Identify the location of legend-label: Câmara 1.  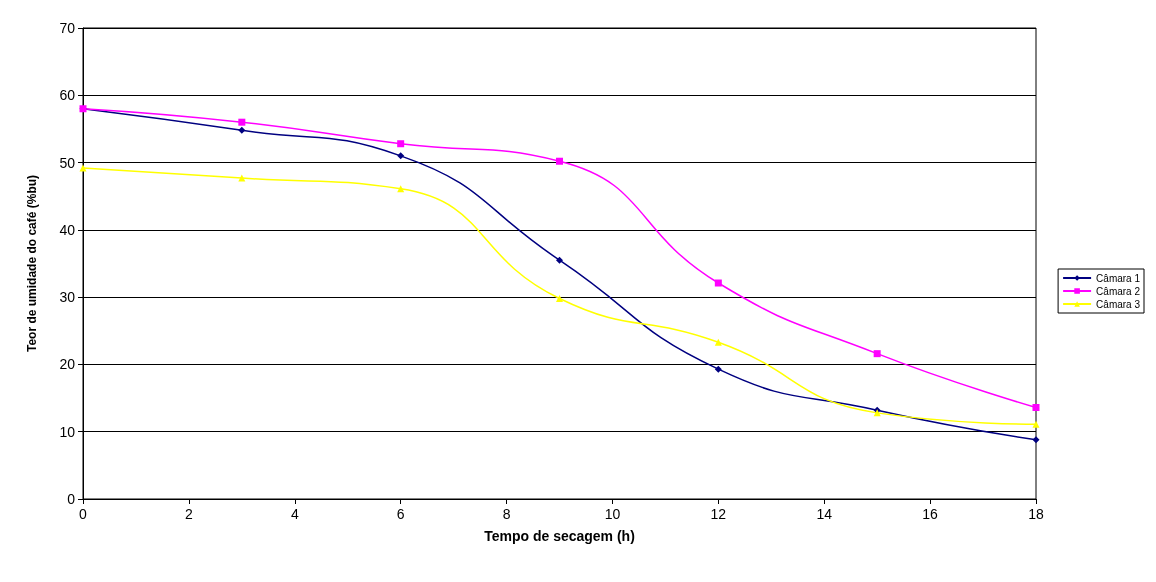
(1118, 278).